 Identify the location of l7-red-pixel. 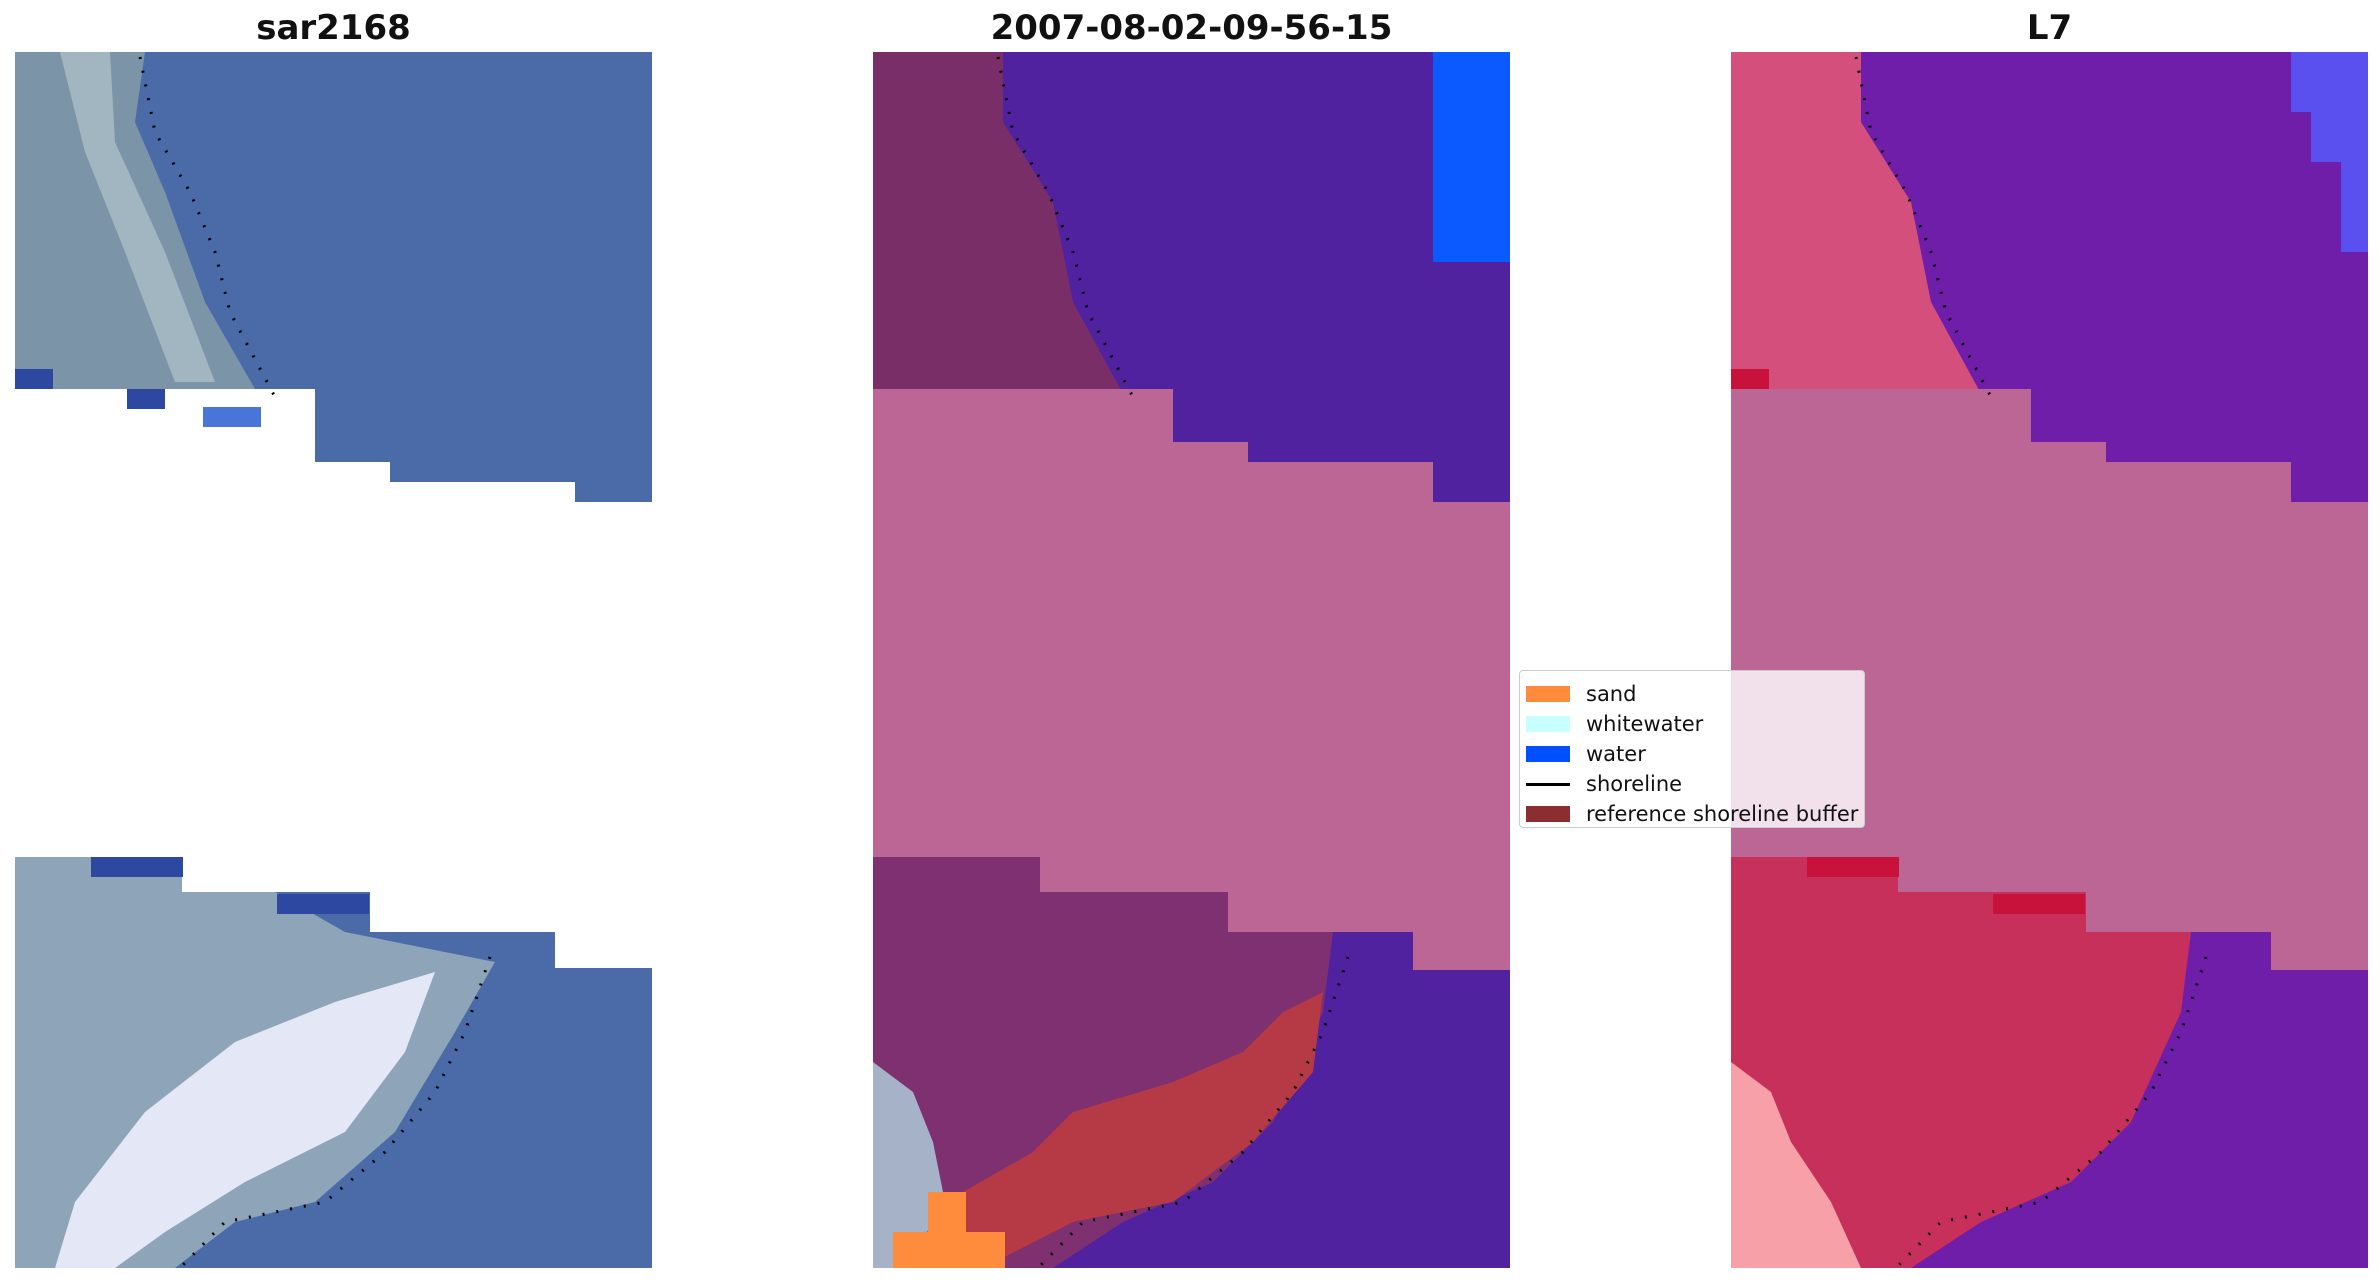
(1750, 379).